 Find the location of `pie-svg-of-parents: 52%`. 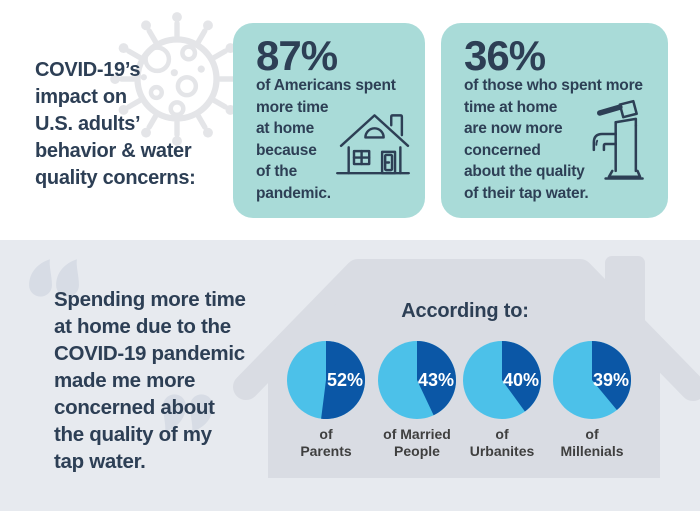

pie-svg-of-parents: 52% is located at coordinates (326, 380).